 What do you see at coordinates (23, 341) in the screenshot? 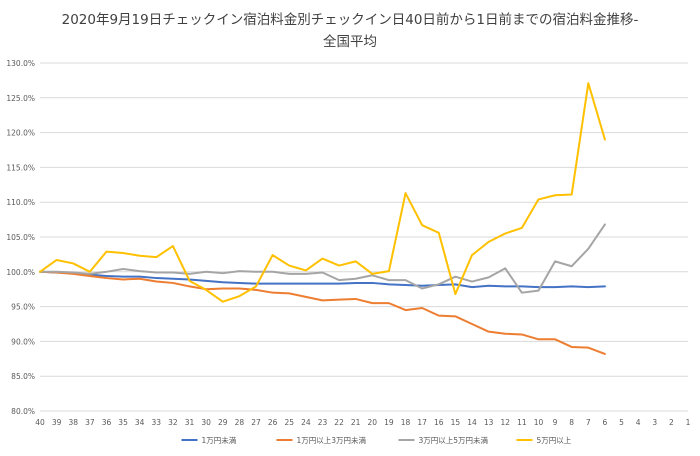
I see `y-tick-label: 90.0%` at bounding box center [23, 341].